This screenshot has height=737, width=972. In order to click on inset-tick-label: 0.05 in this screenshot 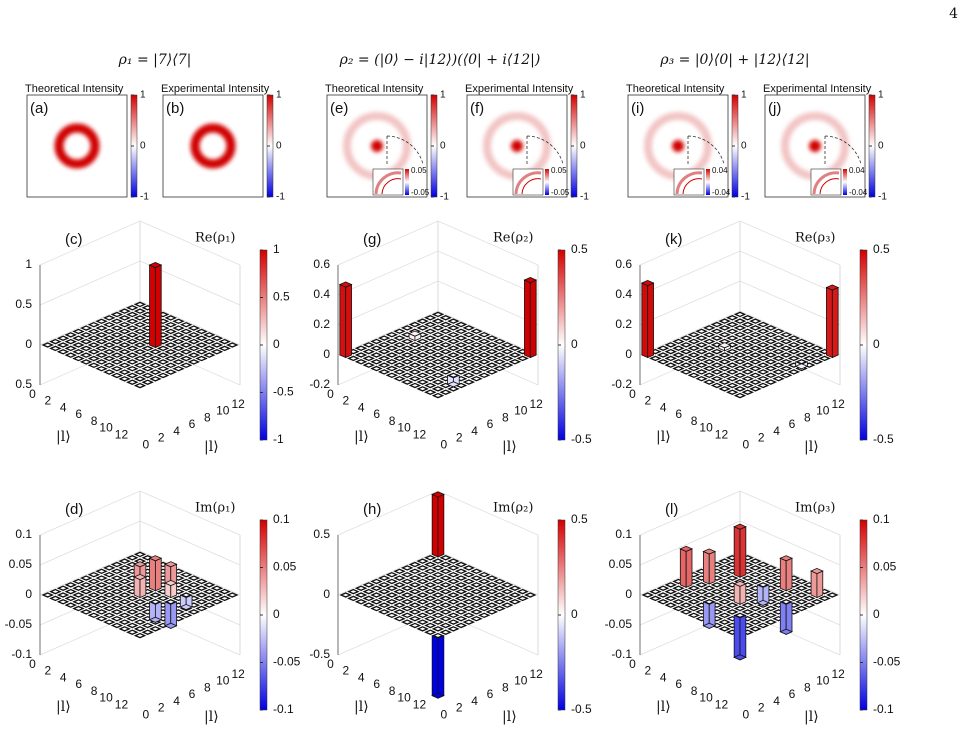, I will do `click(419, 170)`.